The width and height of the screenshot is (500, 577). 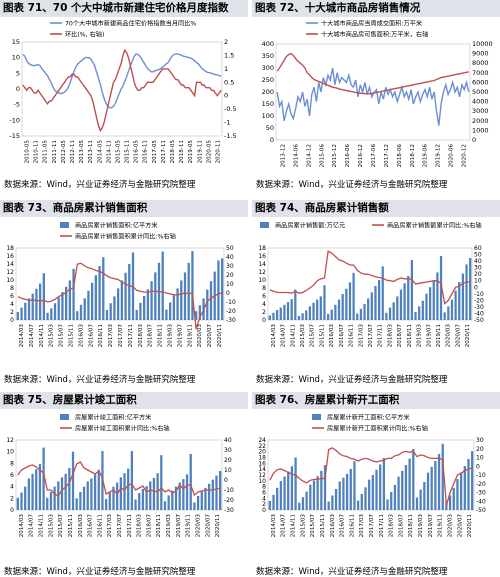 I want to click on x-axis-tick-label: 2010-05, so click(x=28, y=152).